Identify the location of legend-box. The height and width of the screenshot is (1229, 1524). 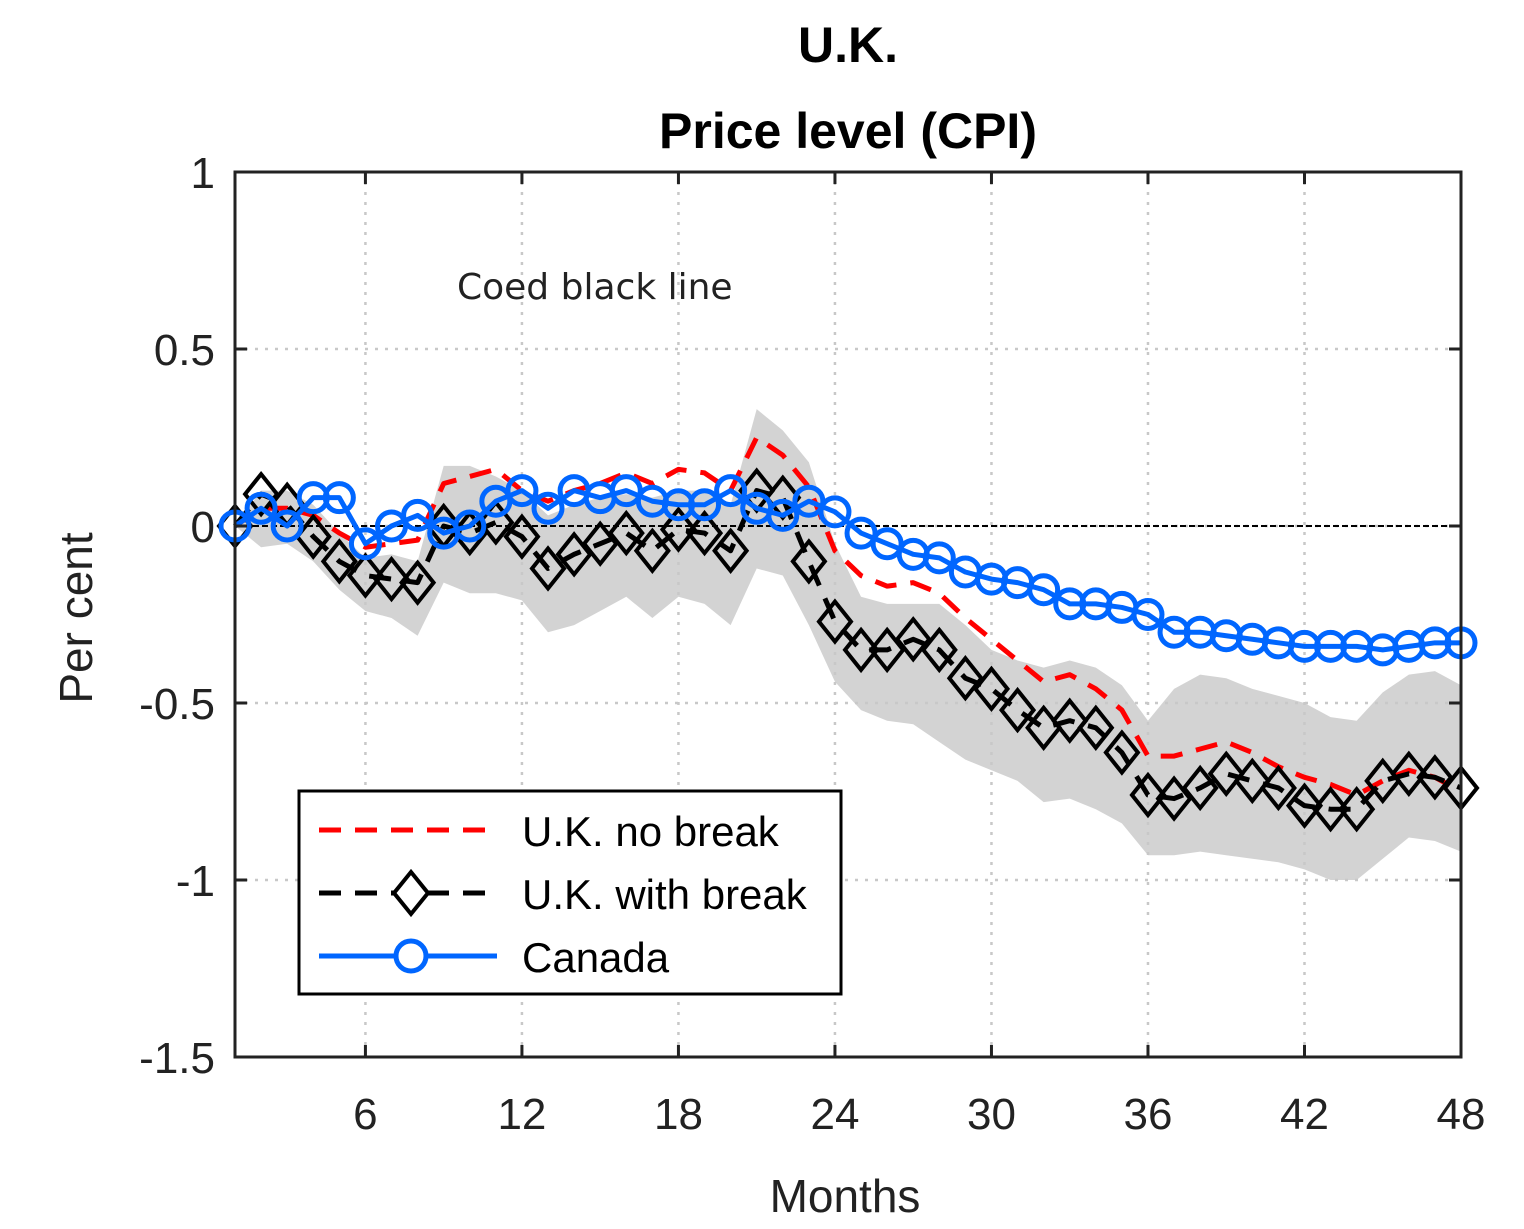
(570, 892).